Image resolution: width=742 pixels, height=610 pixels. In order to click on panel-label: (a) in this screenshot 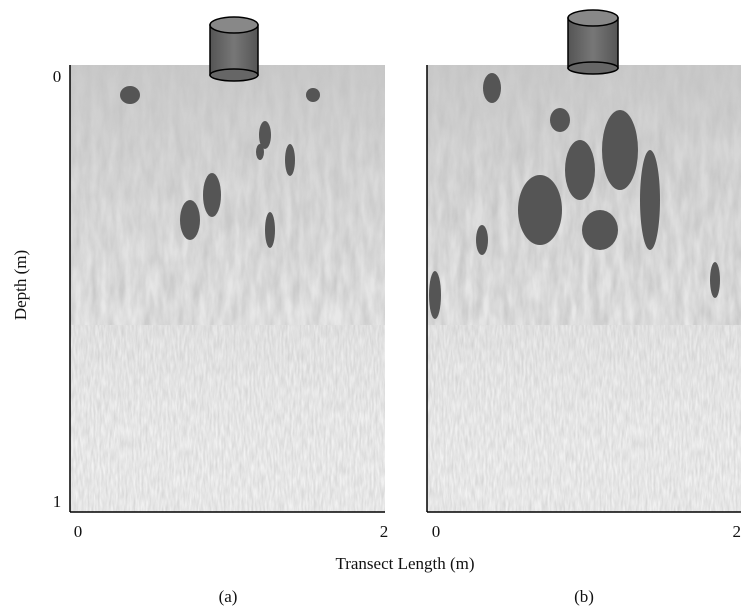, I will do `click(228, 596)`.